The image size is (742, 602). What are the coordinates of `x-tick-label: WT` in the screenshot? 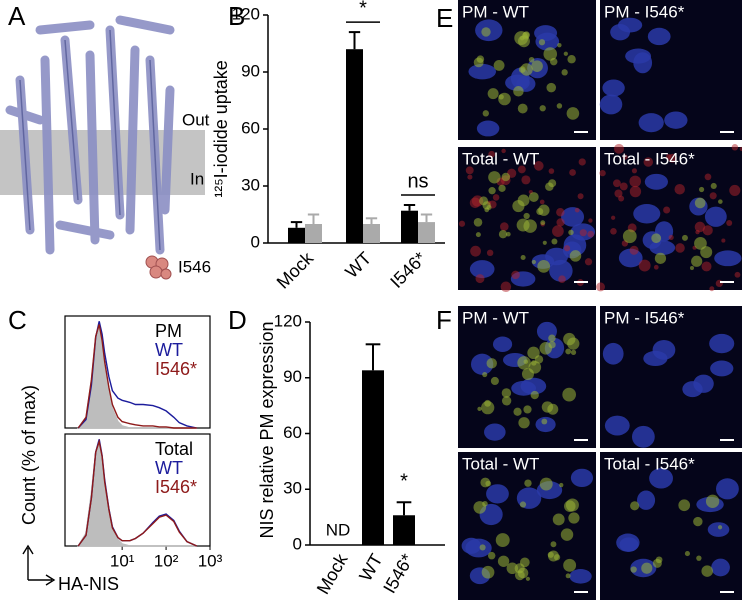 It's located at (370, 567).